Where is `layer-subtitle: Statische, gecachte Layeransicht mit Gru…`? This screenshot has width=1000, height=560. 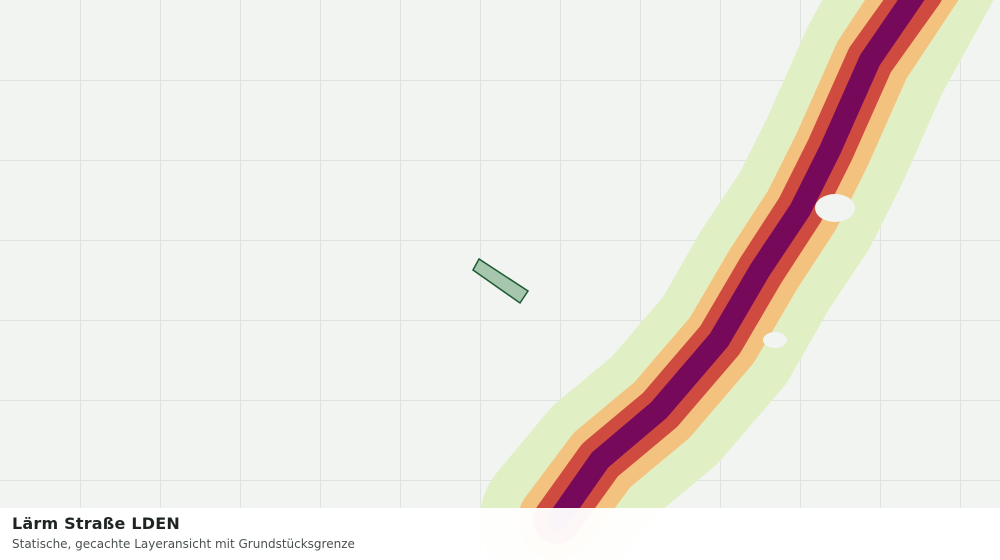
layer-subtitle: Statische, gecachte Layeransicht mit Gru… is located at coordinates (183, 544).